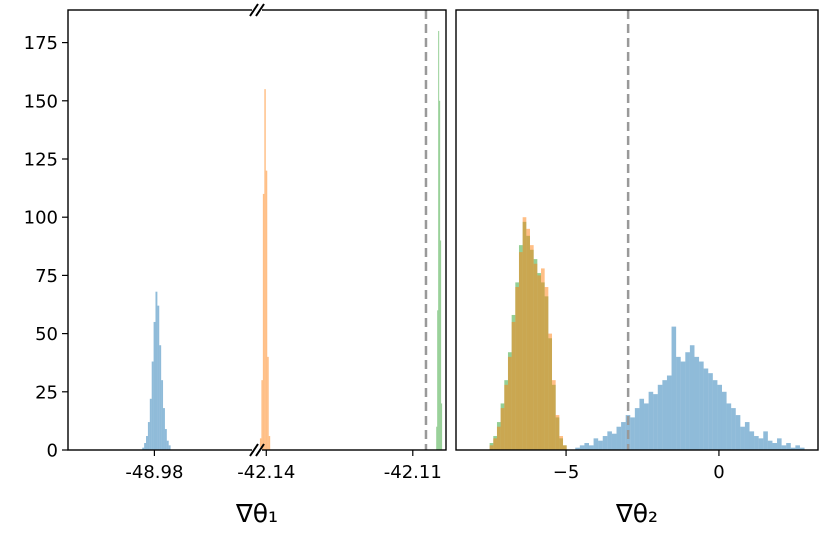  Describe the element at coordinates (41, 101) in the screenshot. I see `y-tick-label: 150` at that location.